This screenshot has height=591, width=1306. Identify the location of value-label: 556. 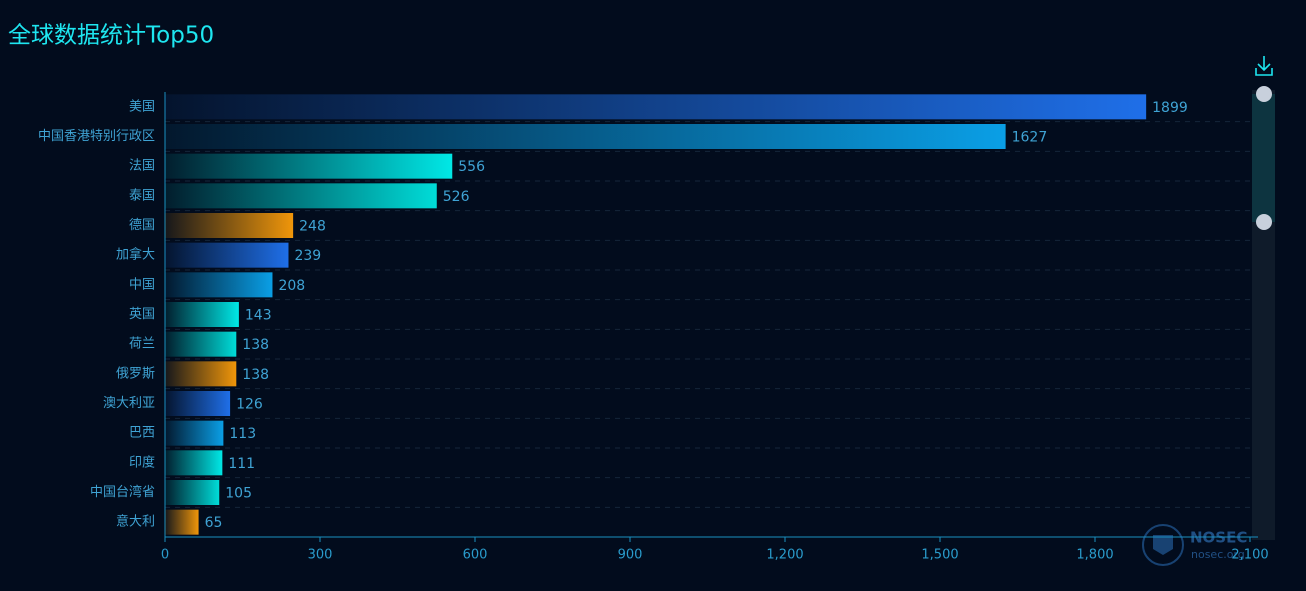
(471, 167).